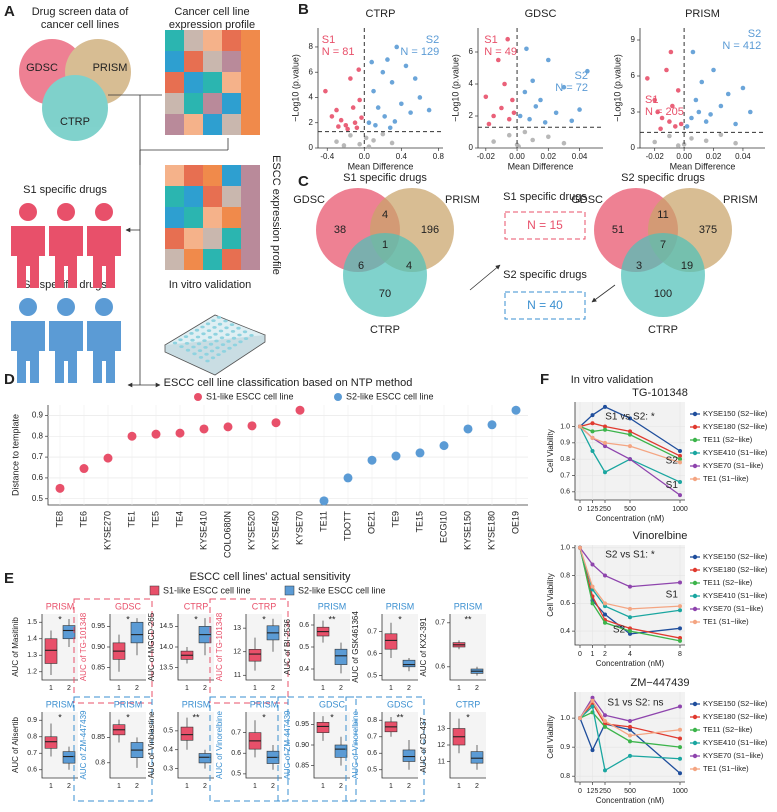 This screenshot has width=777, height=812. Describe the element at coordinates (680, 654) in the screenshot. I see `x-tick-label: 8` at that location.